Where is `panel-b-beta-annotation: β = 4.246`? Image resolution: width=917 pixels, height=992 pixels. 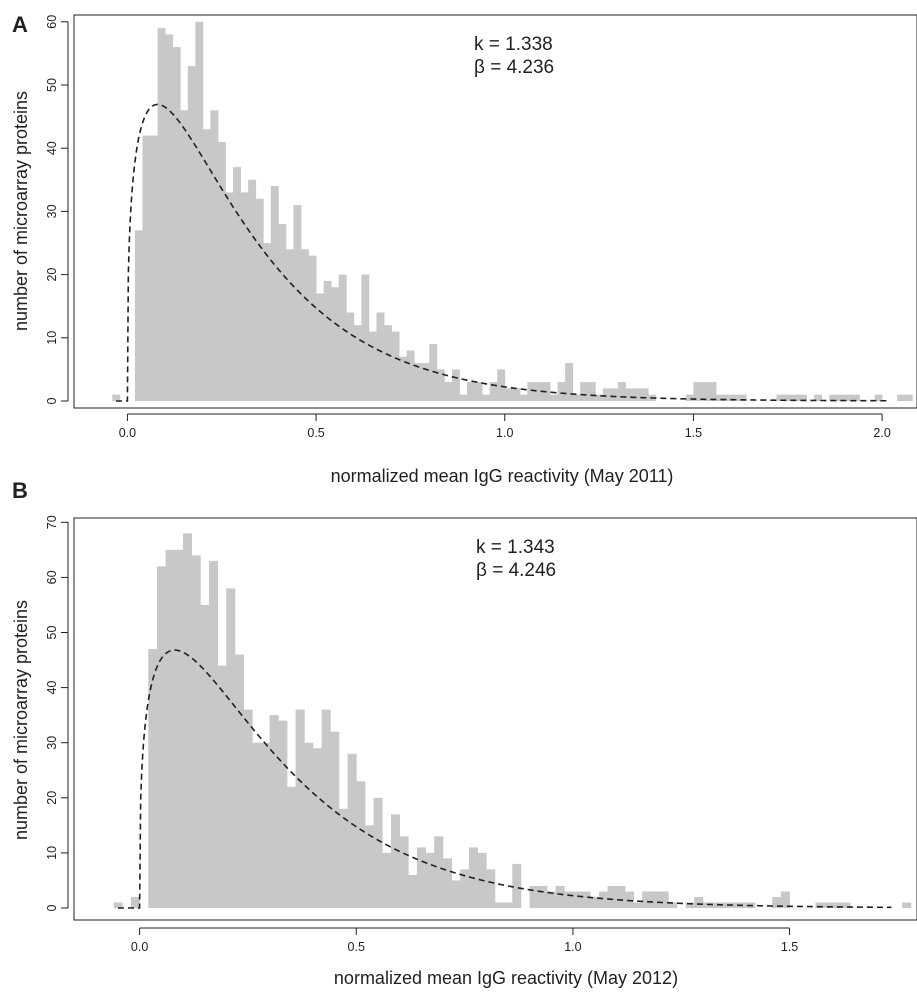 panel-b-beta-annotation: β = 4.246 is located at coordinates (516, 570).